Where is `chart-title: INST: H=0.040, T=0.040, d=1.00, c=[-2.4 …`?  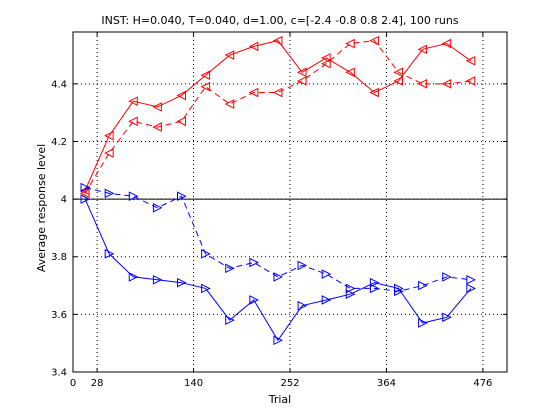 chart-title: INST: H=0.040, T=0.040, d=1.00, c=[-2.4 … is located at coordinates (279, 20).